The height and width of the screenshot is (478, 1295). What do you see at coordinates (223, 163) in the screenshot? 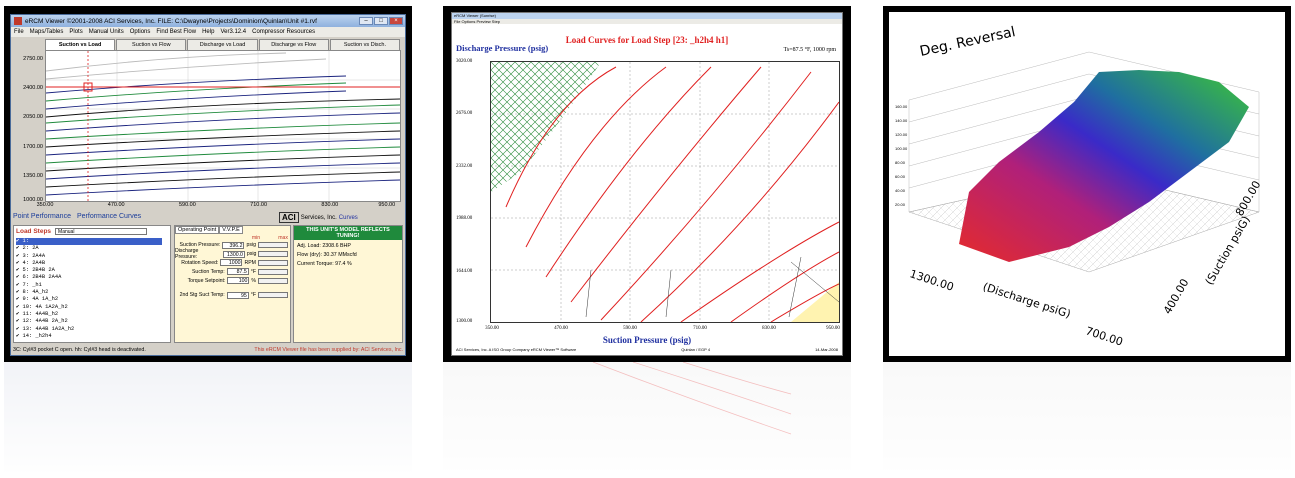
I see `curve-black` at bounding box center [223, 163].